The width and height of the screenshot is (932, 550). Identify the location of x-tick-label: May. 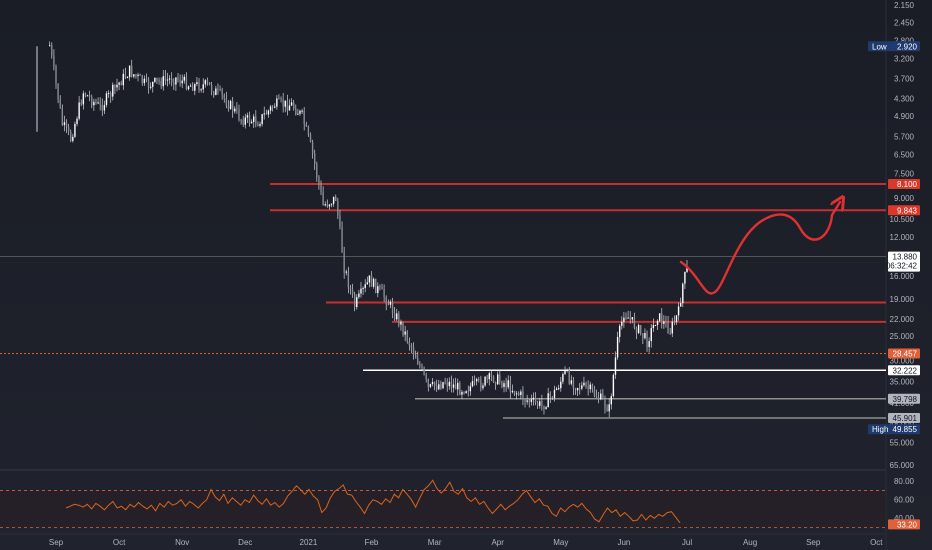
(560, 542).